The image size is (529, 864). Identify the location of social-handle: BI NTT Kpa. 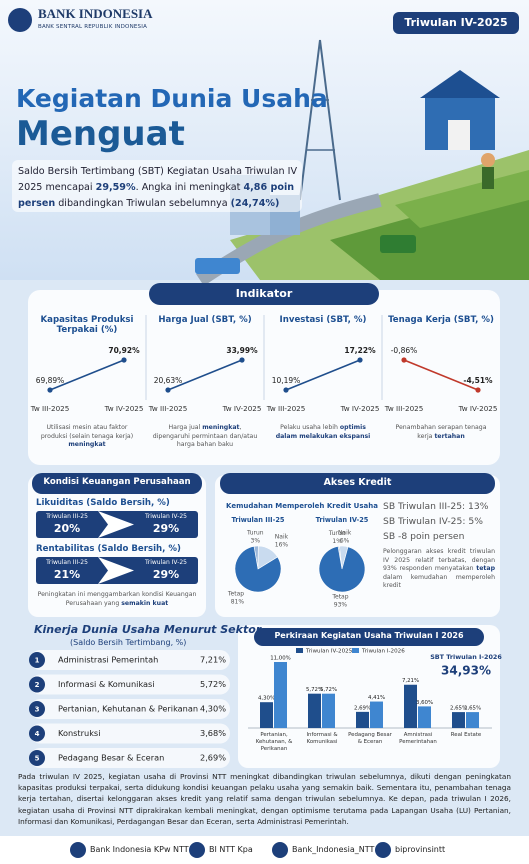
(231, 849).